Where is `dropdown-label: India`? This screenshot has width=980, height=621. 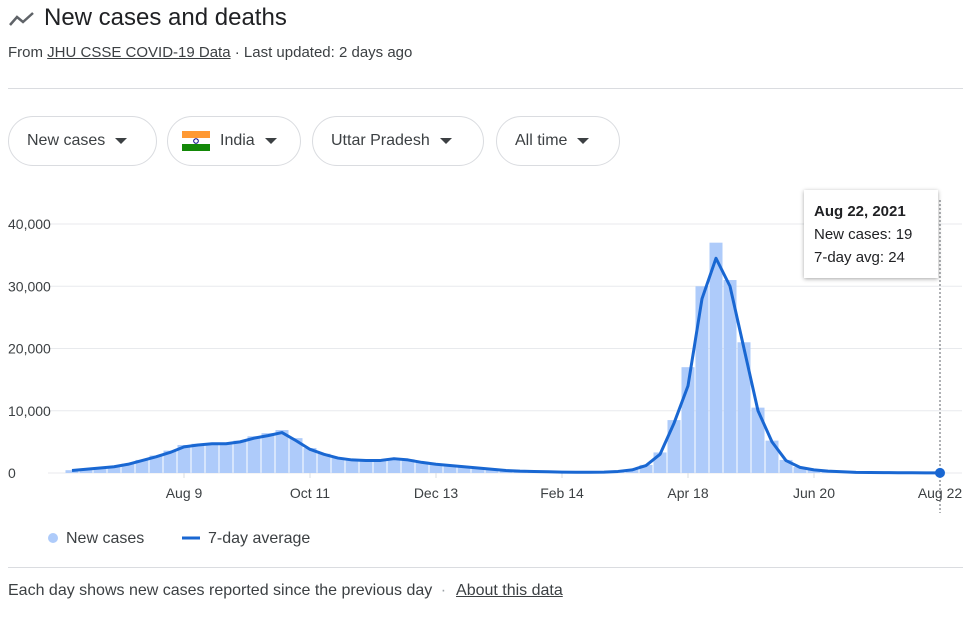 dropdown-label: India is located at coordinates (237, 140).